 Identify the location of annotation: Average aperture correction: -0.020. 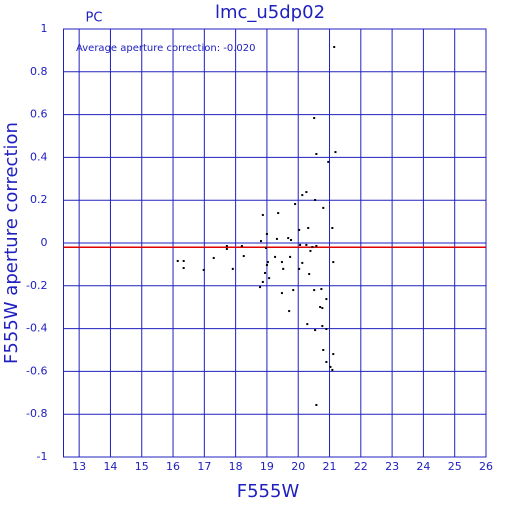
(166, 48).